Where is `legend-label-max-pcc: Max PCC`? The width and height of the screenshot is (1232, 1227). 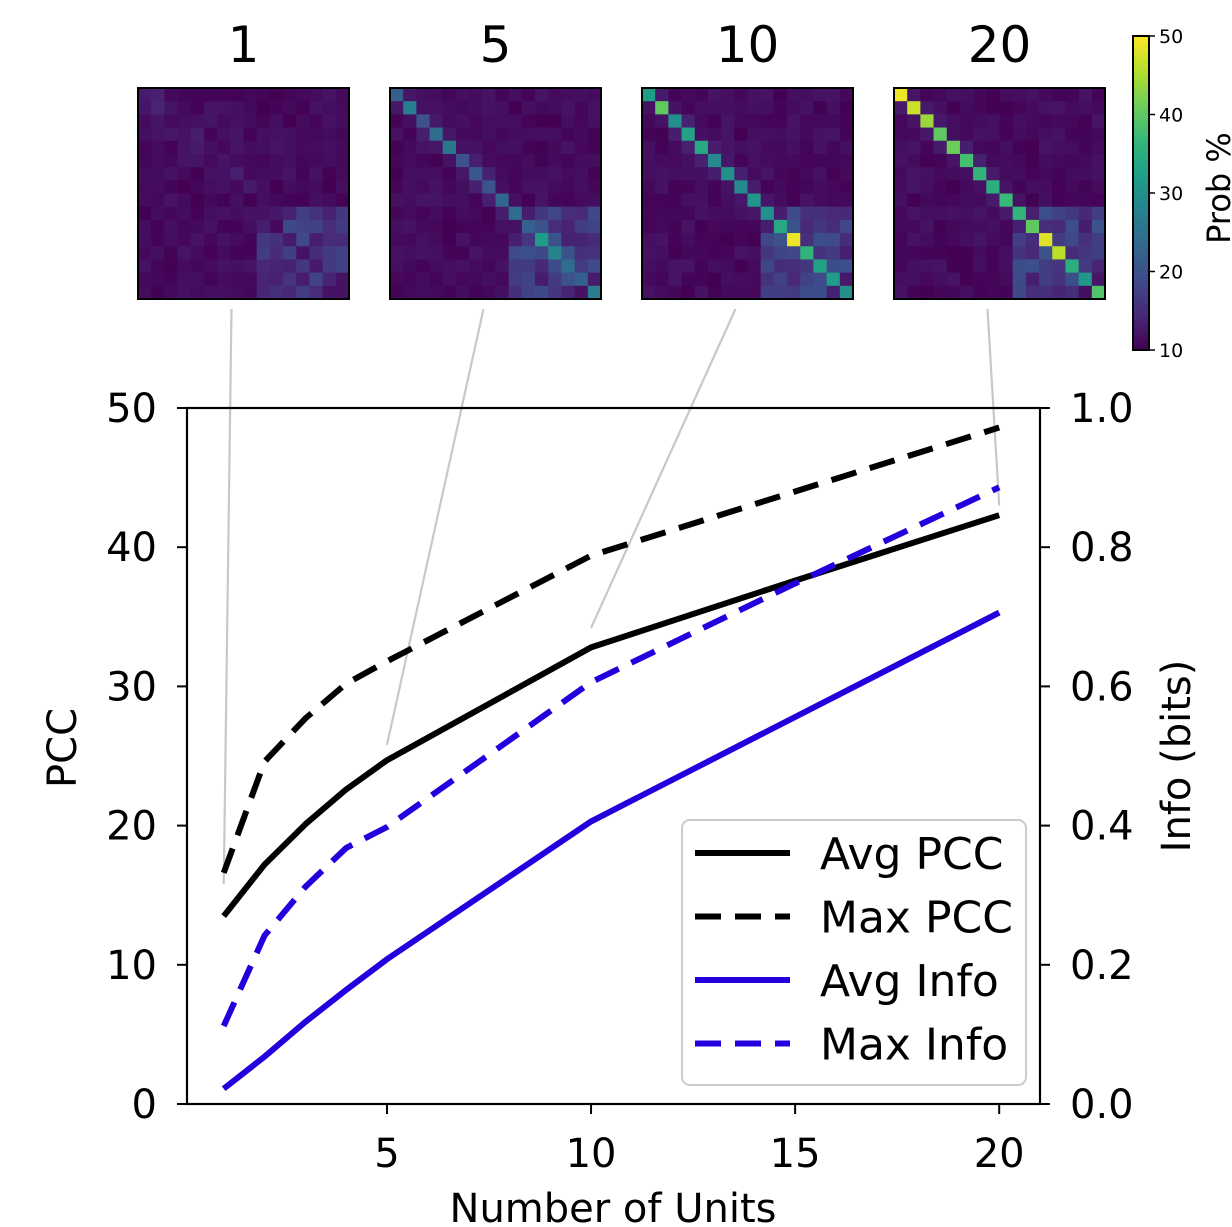
legend-label-max-pcc: Max PCC is located at coordinates (916, 918).